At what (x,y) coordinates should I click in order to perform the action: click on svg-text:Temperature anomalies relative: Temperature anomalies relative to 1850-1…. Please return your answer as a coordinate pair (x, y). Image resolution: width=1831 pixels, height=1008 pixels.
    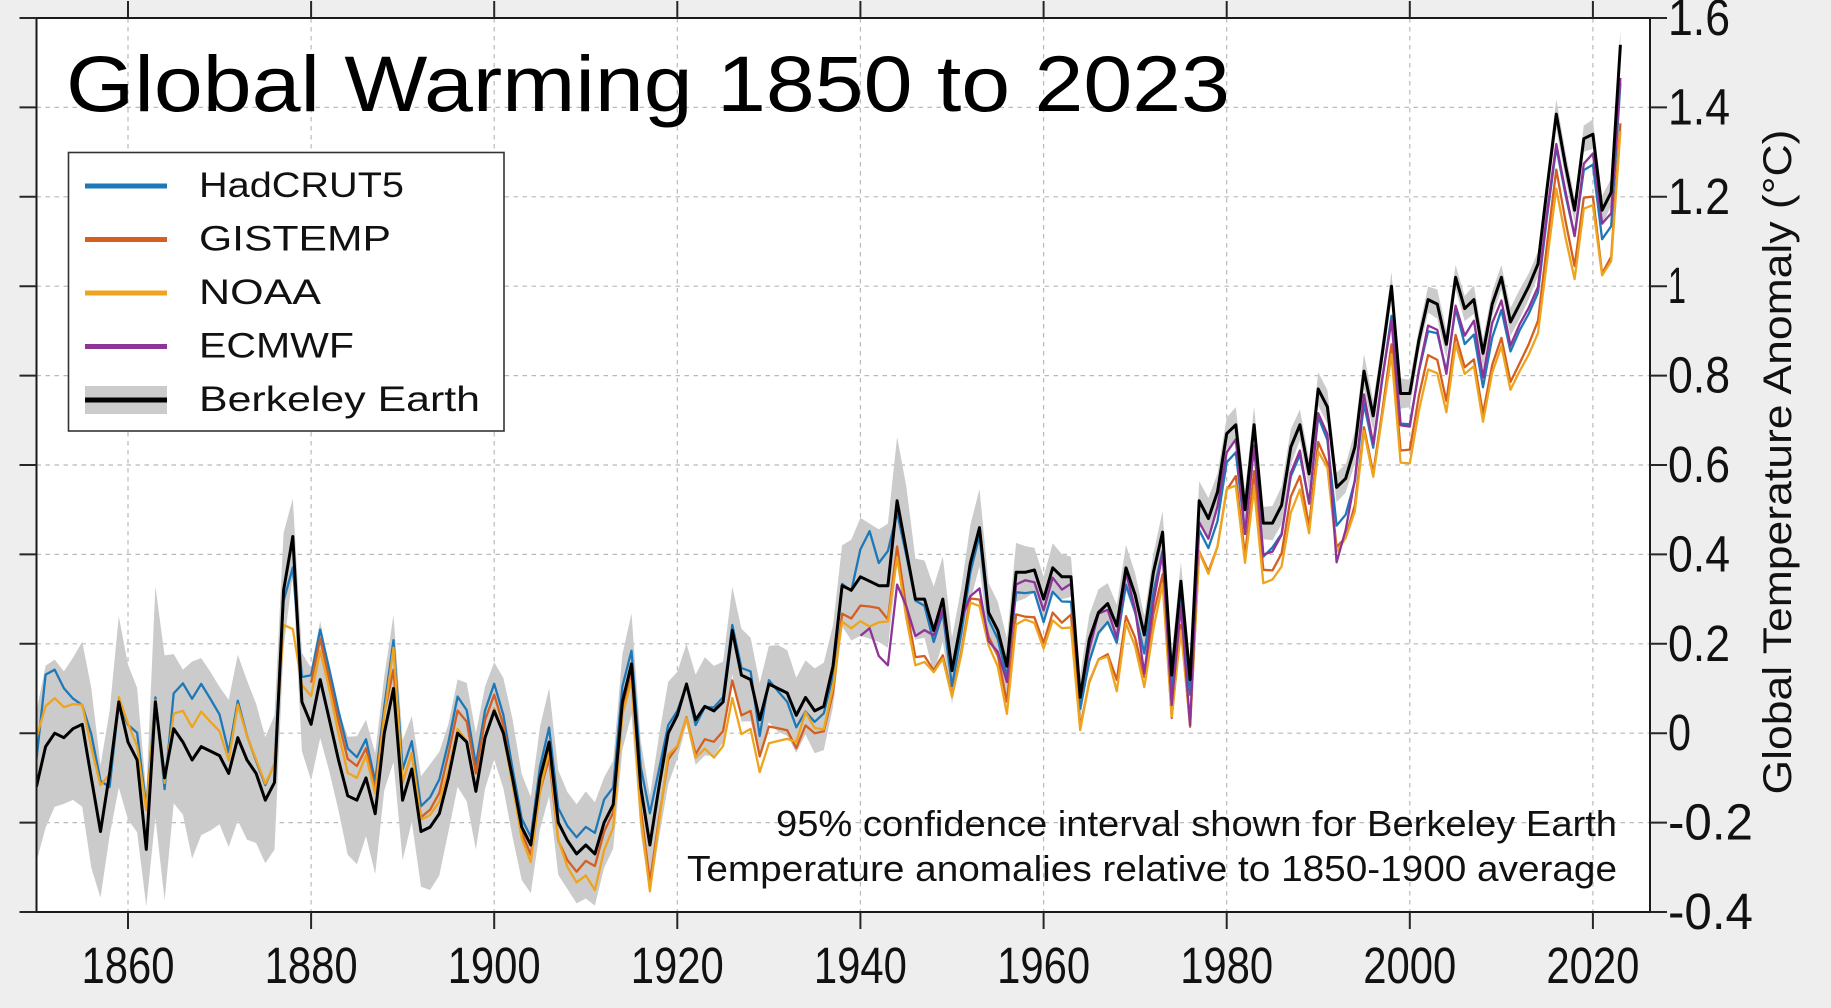
    Looking at the image, I should click on (1152, 868).